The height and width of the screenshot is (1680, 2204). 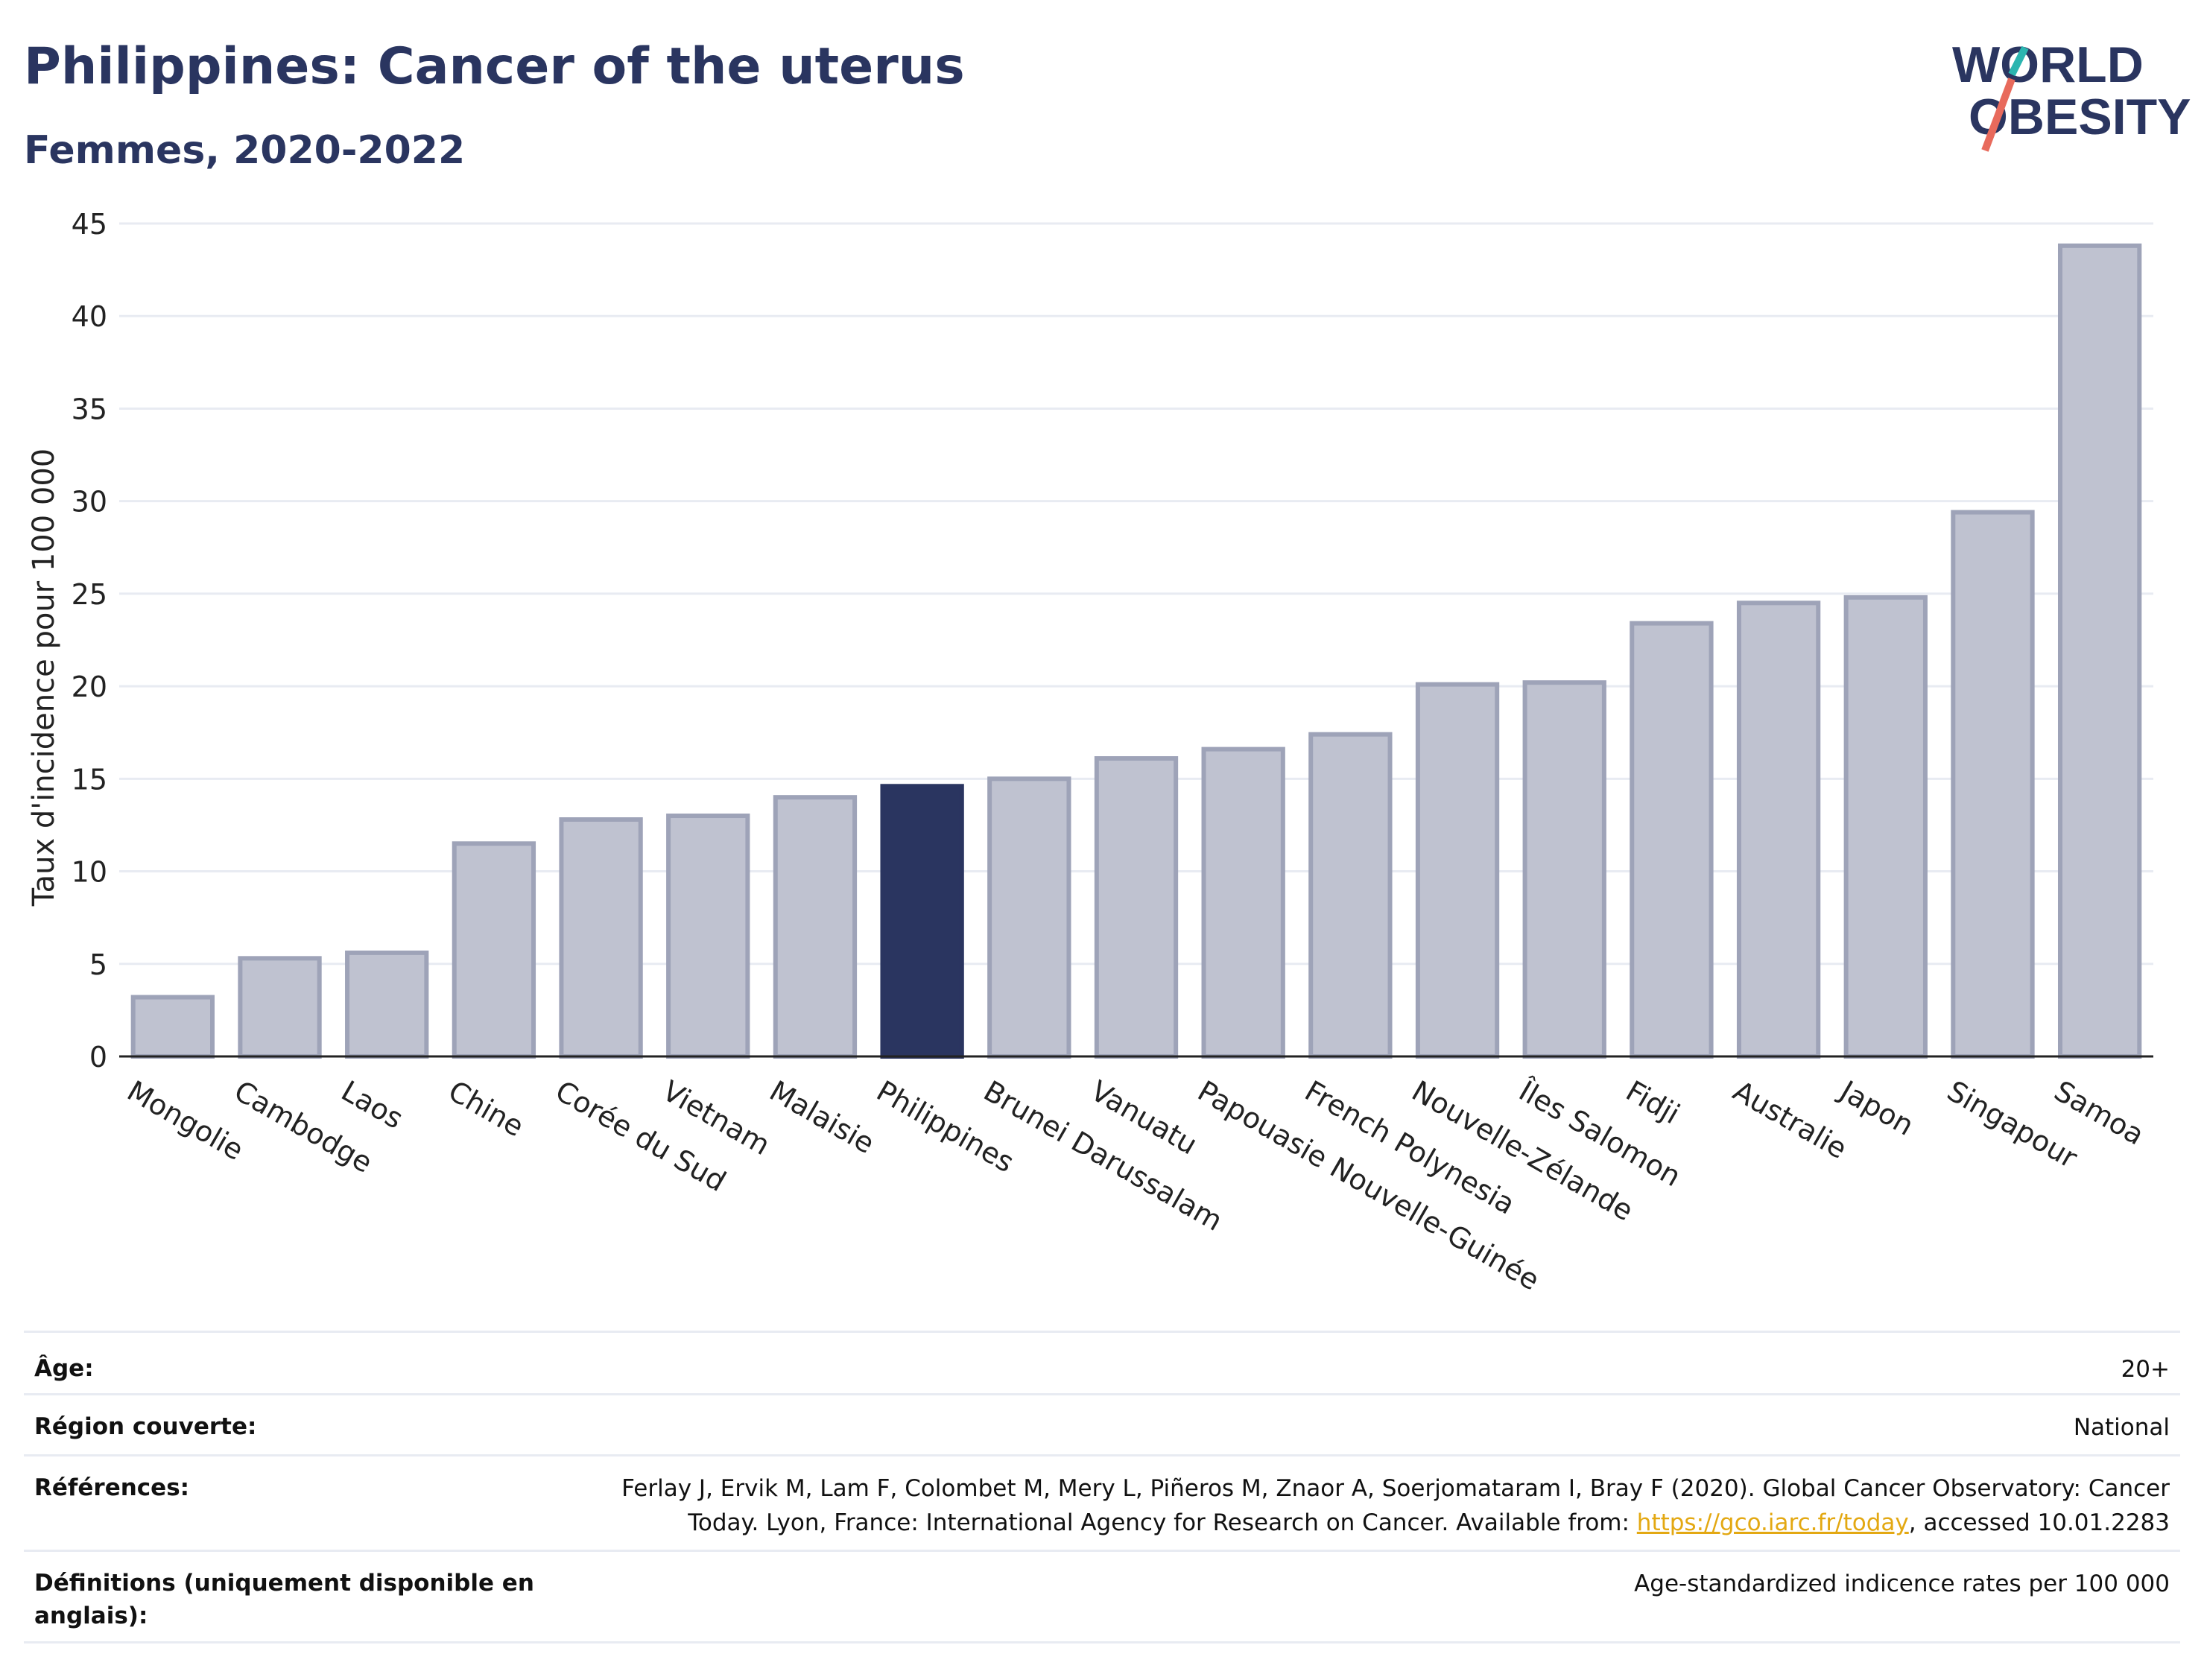 What do you see at coordinates (112, 1487) in the screenshot?
I see `references-label: Références:` at bounding box center [112, 1487].